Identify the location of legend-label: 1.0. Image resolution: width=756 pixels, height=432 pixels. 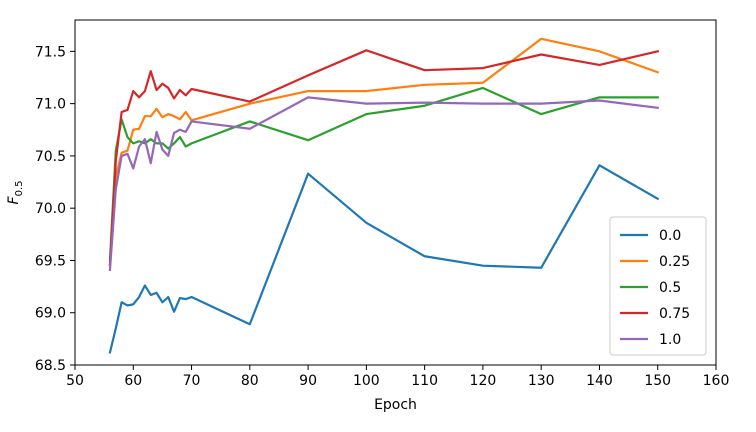
(670, 340).